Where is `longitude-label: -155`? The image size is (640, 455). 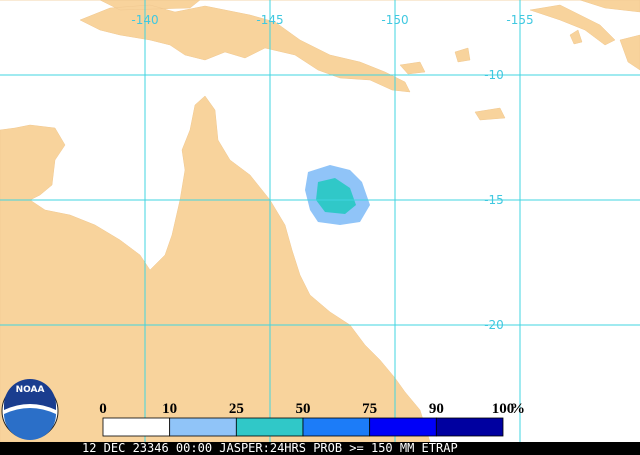 longitude-label: -155 is located at coordinates (519, 20).